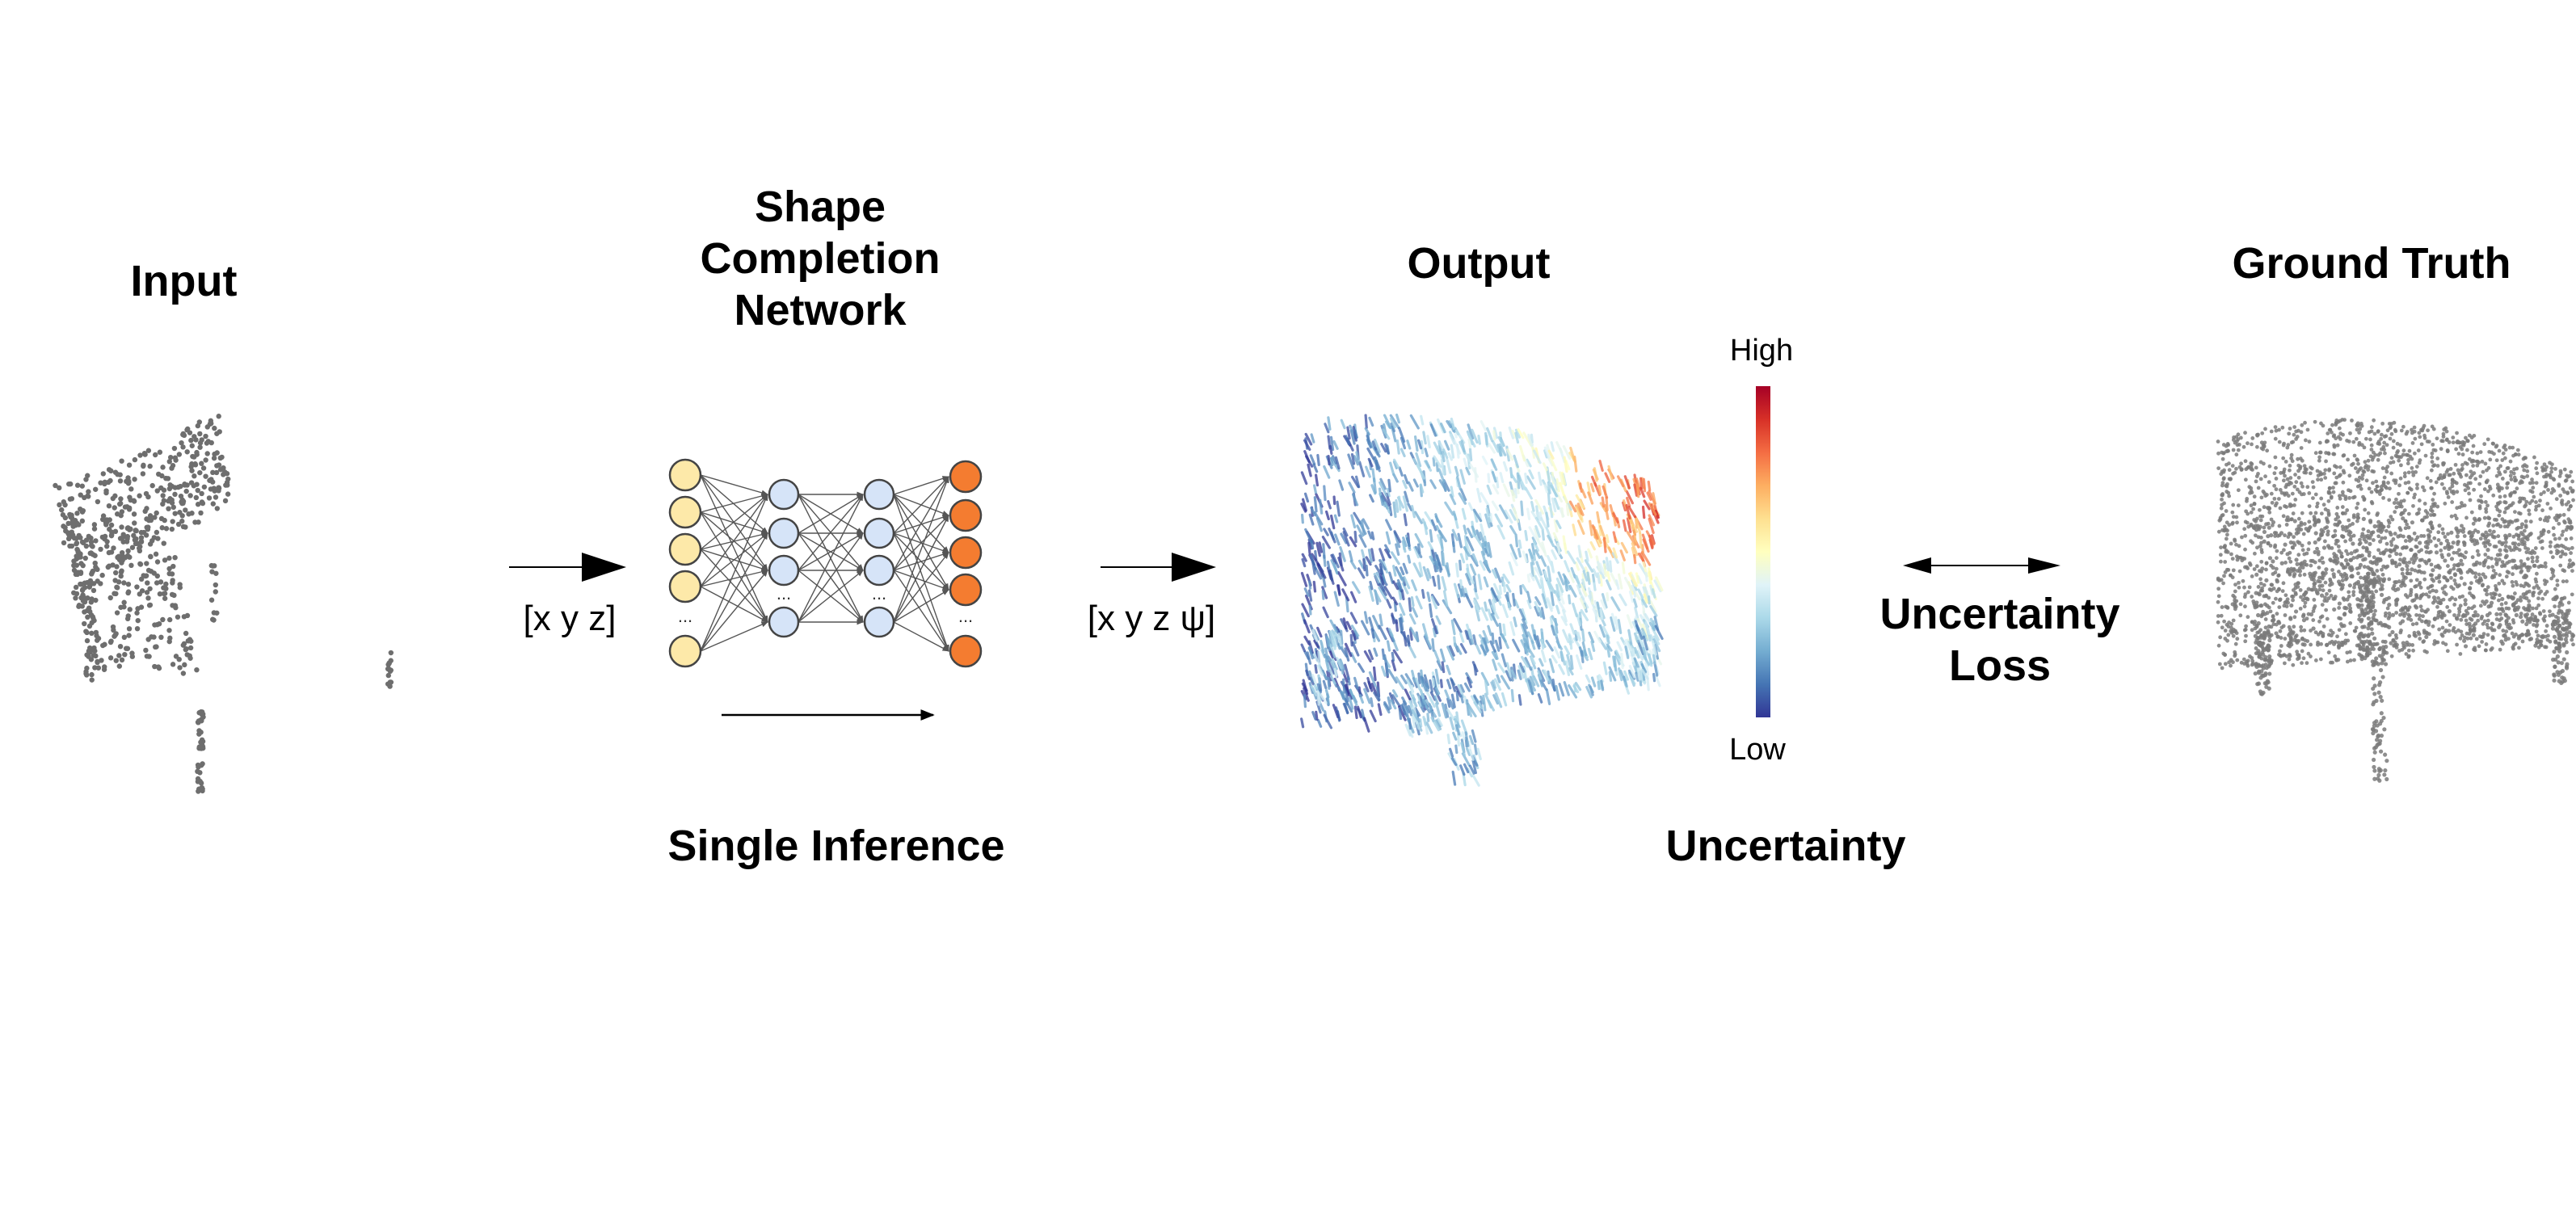 This screenshot has width=2576, height=1211. I want to click on input-arrow, so click(567, 568).